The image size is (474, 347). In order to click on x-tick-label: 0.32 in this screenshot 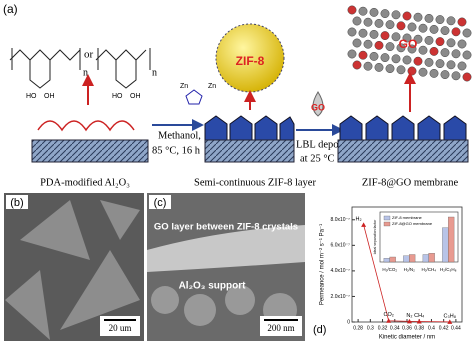, I will do `click(383, 328)`.